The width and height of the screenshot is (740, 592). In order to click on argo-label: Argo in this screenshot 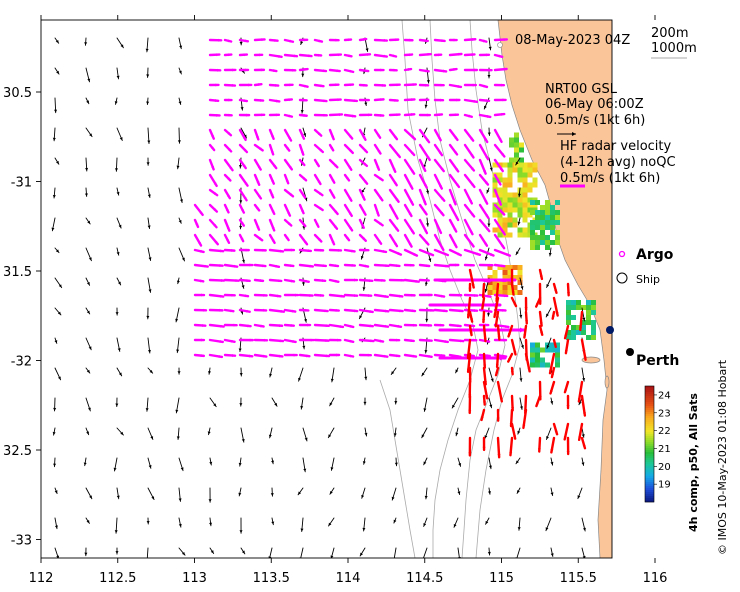, I will do `click(655, 255)`.